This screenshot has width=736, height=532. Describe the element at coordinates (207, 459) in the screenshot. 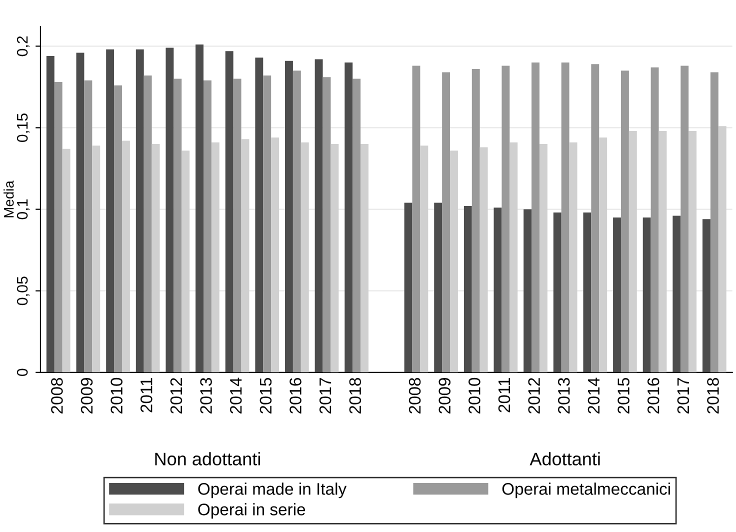

I see `text: Non adottanti` at that location.